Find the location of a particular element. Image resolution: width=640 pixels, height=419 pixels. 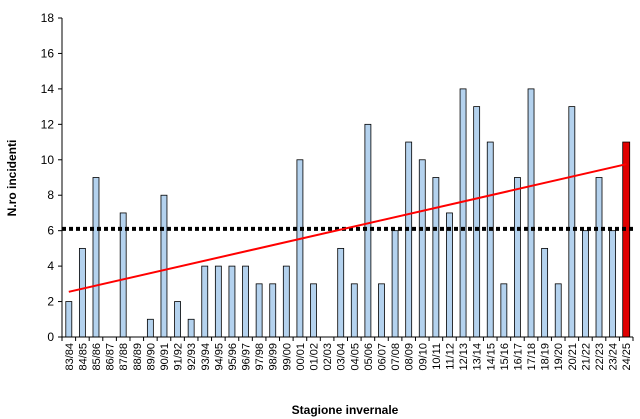

x-tick-label: 83/84 is located at coordinates (70, 357).